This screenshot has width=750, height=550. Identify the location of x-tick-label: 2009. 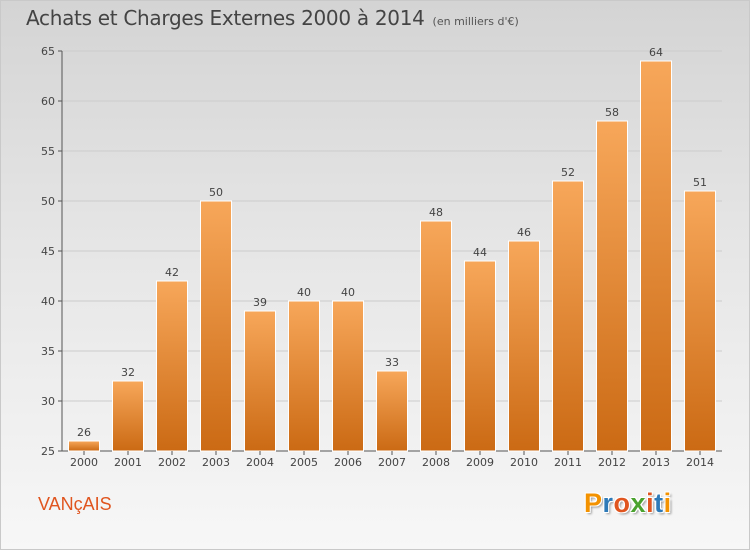
(480, 462).